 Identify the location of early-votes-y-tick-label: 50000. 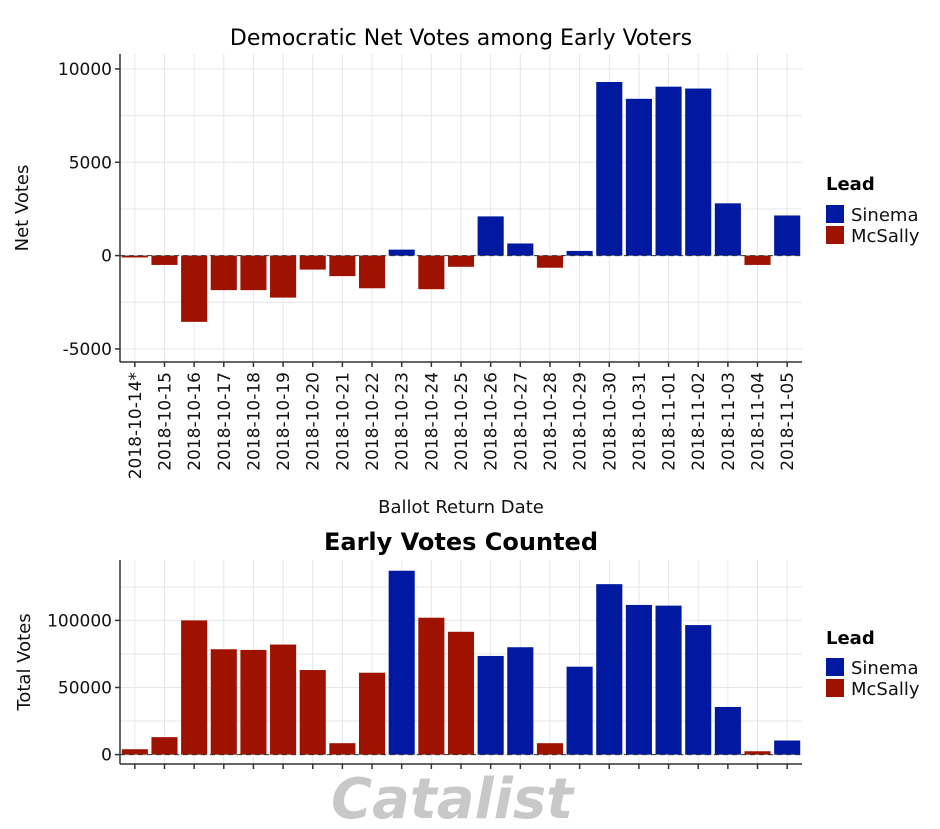
(85, 689).